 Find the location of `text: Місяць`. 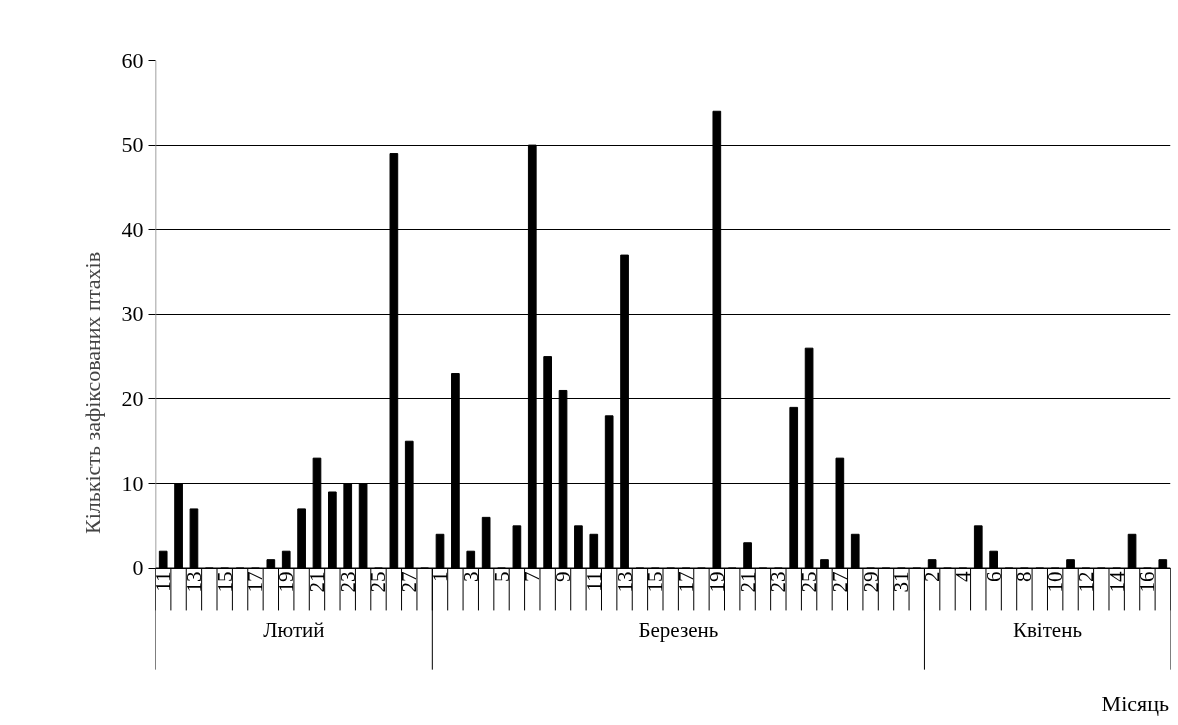

text: Місяць is located at coordinates (1135, 703).